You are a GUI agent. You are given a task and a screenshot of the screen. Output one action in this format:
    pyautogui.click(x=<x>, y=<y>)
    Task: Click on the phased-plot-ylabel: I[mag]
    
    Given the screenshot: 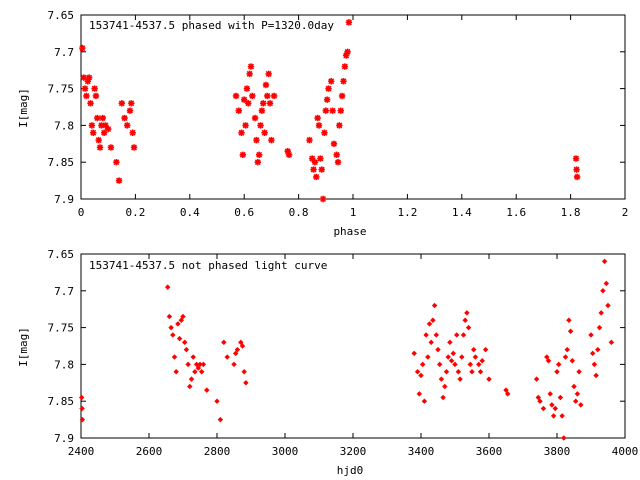 What is the action you would take?
    pyautogui.click(x=23, y=108)
    